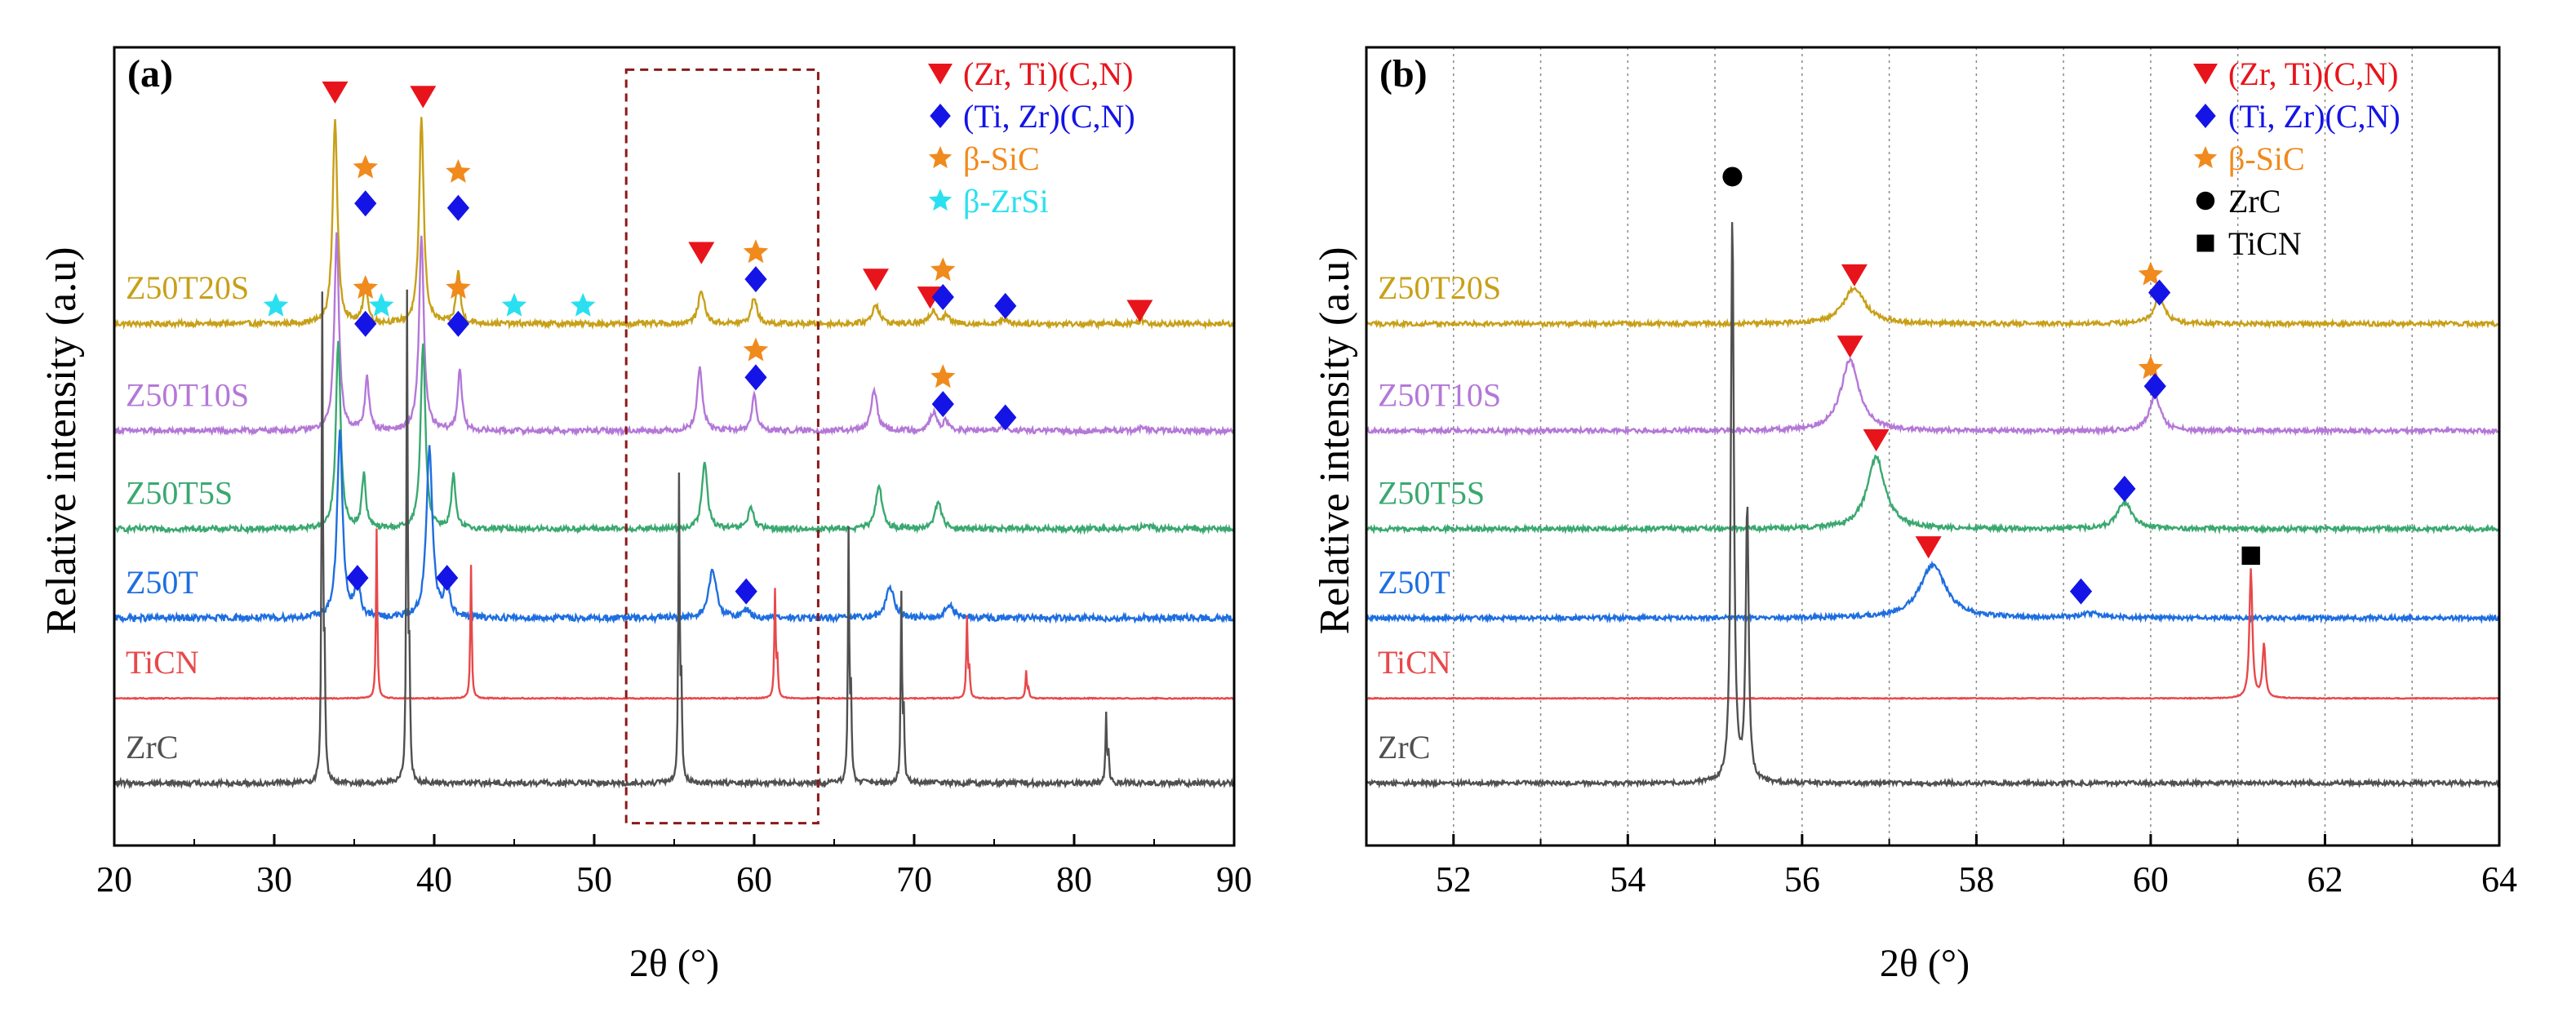 The width and height of the screenshot is (2576, 1012). I want to click on panel-a-ylabel: Relative intensity (a.u), so click(61, 440).